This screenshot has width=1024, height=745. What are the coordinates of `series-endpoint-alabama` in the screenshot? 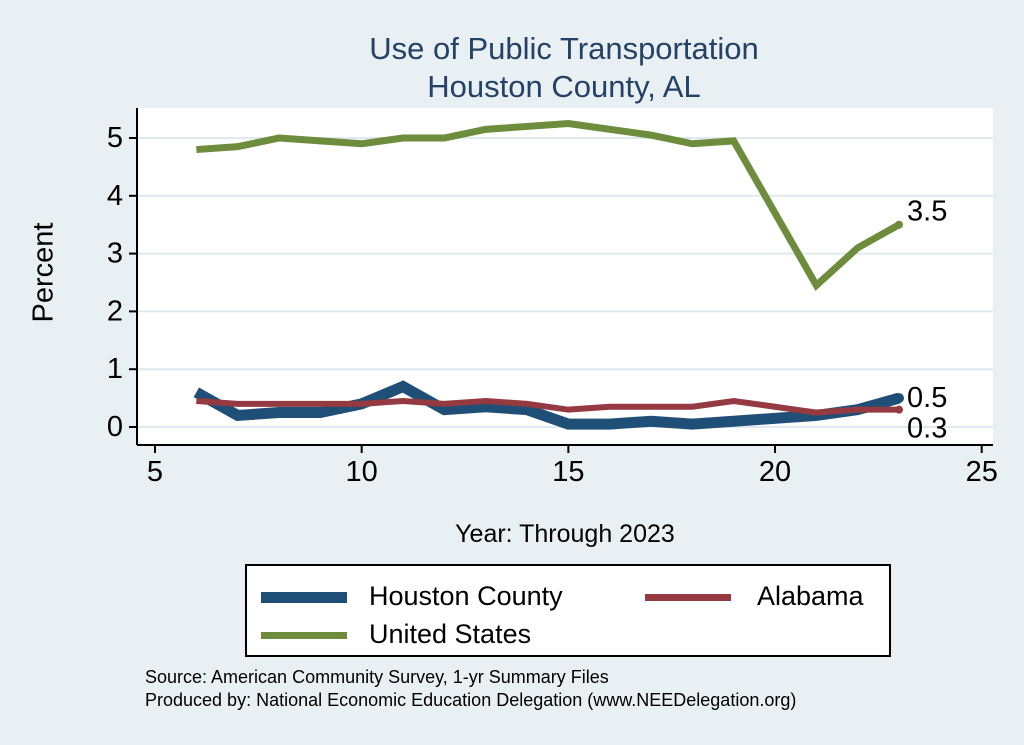 It's located at (899, 409).